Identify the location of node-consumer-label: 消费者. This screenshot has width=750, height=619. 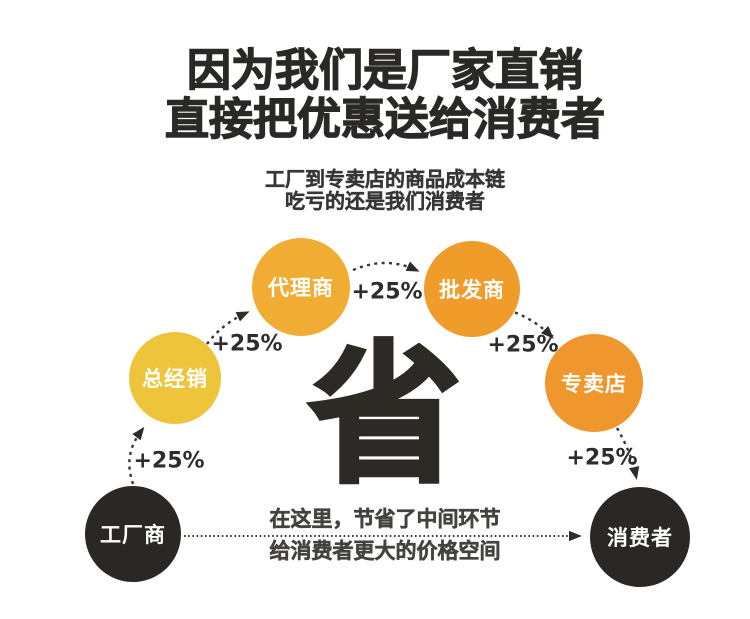
(640, 538).